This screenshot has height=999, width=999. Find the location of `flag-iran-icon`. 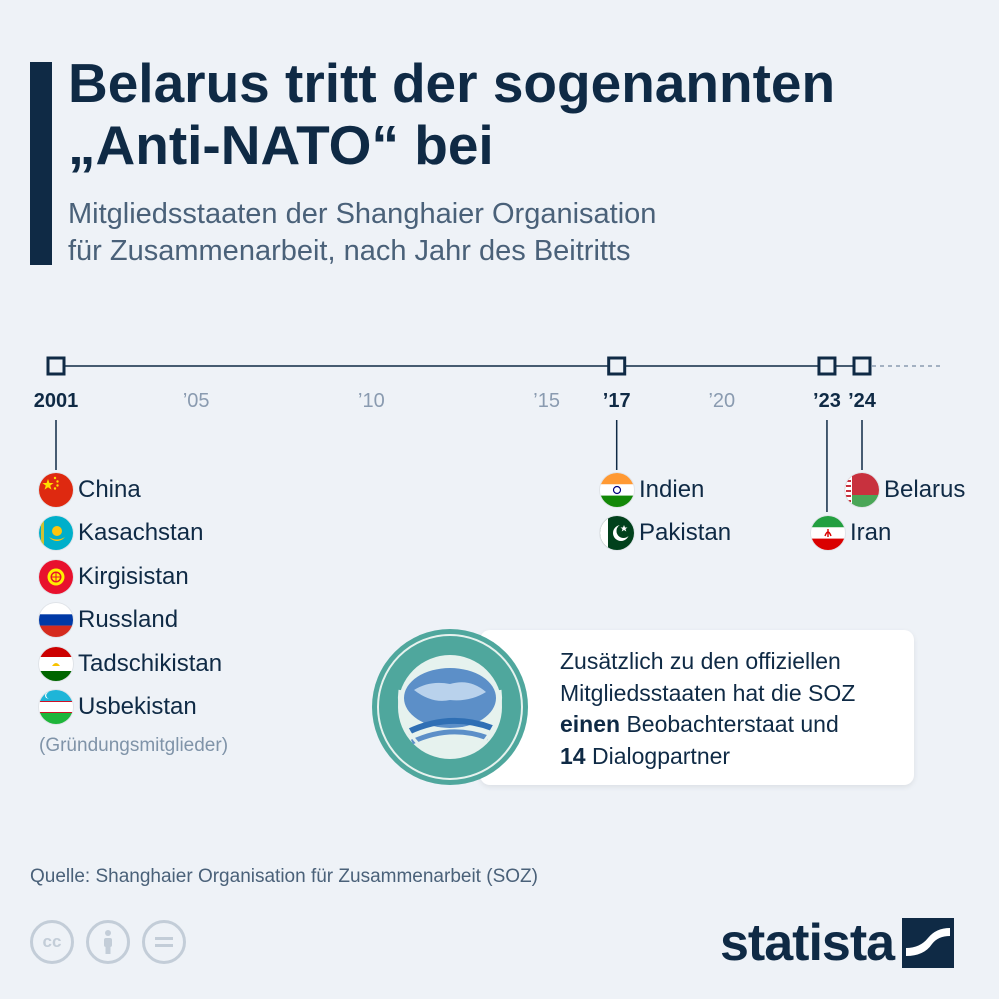

flag-iran-icon is located at coordinates (828, 532).